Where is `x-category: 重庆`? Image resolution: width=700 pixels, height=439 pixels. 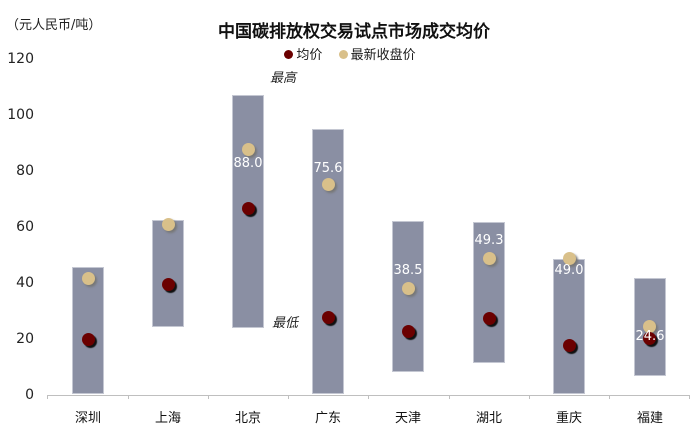
x-category: 重庆 is located at coordinates (568, 418).